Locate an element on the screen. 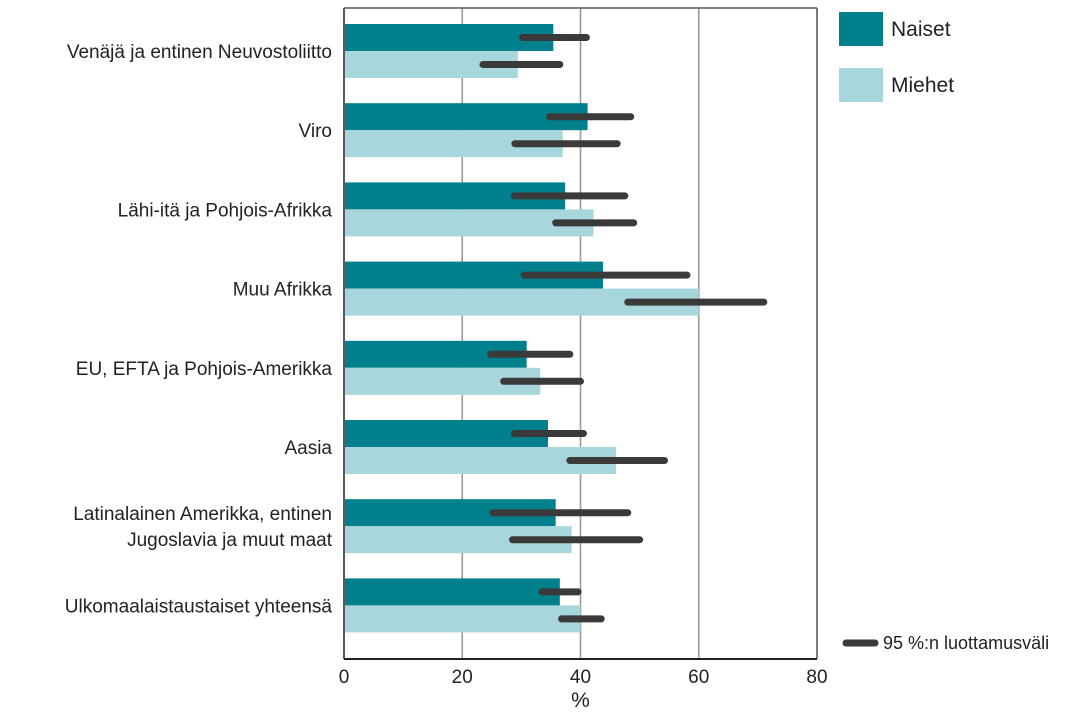 This screenshot has width=1091, height=718. legend-swatch-naiset is located at coordinates (861, 29).